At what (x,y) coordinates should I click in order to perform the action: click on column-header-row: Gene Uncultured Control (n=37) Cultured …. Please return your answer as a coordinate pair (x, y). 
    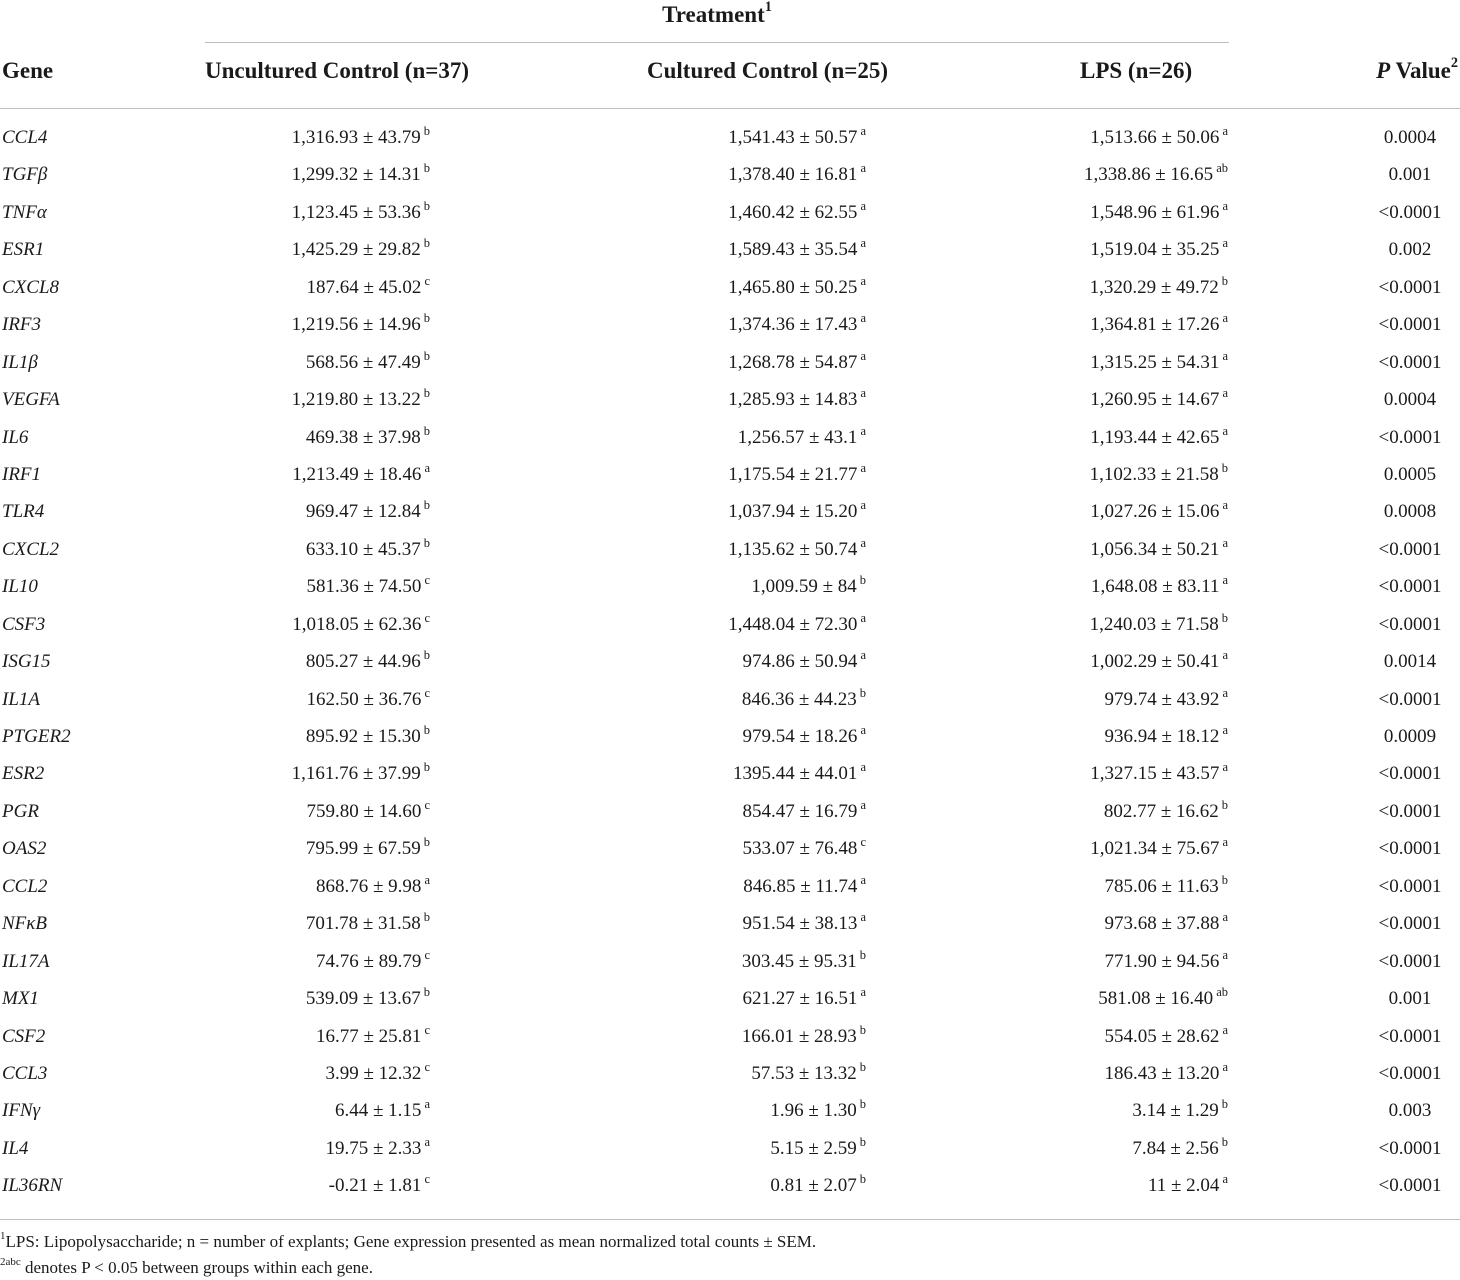
    Looking at the image, I should click on (730, 75).